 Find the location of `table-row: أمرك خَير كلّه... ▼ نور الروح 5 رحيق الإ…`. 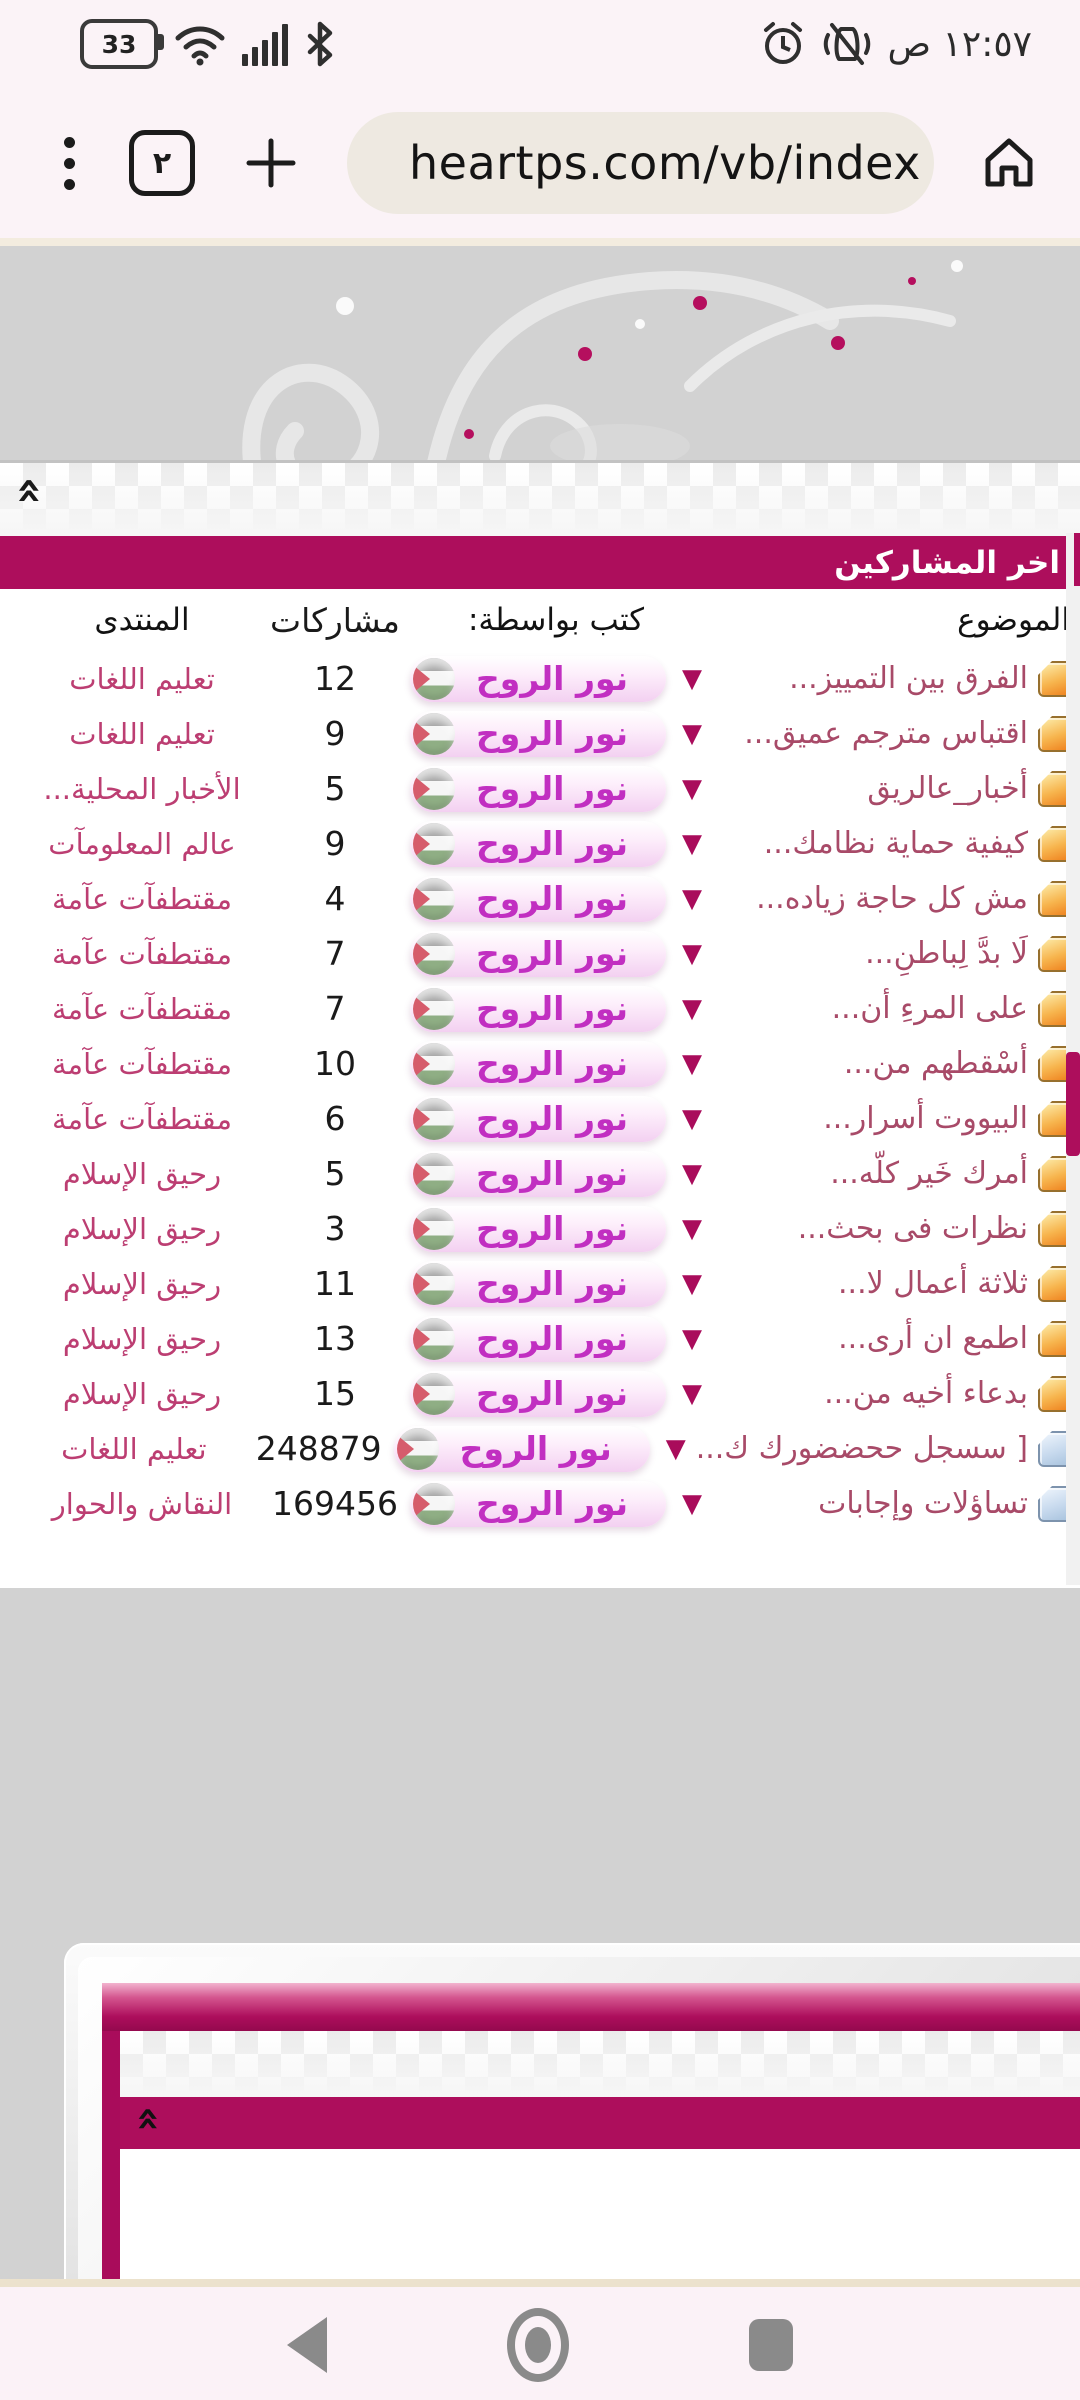

table-row: أمرك خَير كلّه... ▼ نور الروح 5 رحيق الإ… is located at coordinates (547, 1173).